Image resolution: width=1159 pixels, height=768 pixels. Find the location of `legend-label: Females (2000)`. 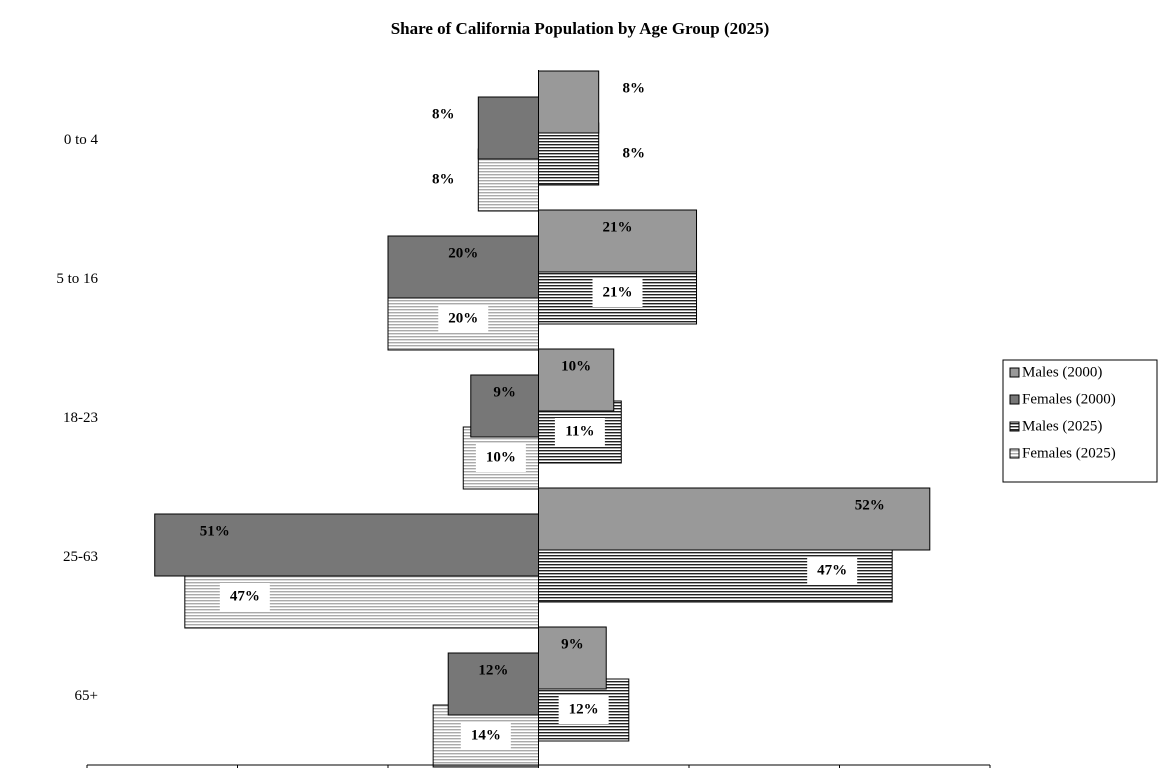

legend-label: Females (2000) is located at coordinates (1069, 399).